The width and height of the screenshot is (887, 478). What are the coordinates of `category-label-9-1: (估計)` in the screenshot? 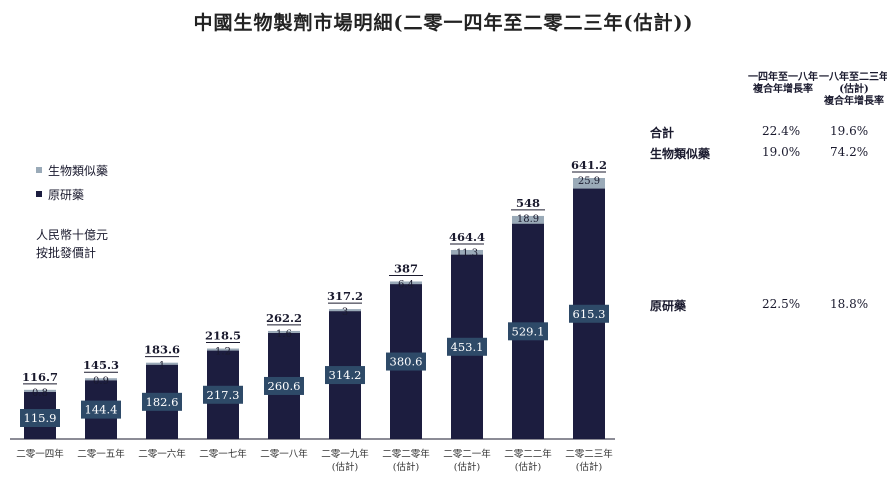 It's located at (589, 467).